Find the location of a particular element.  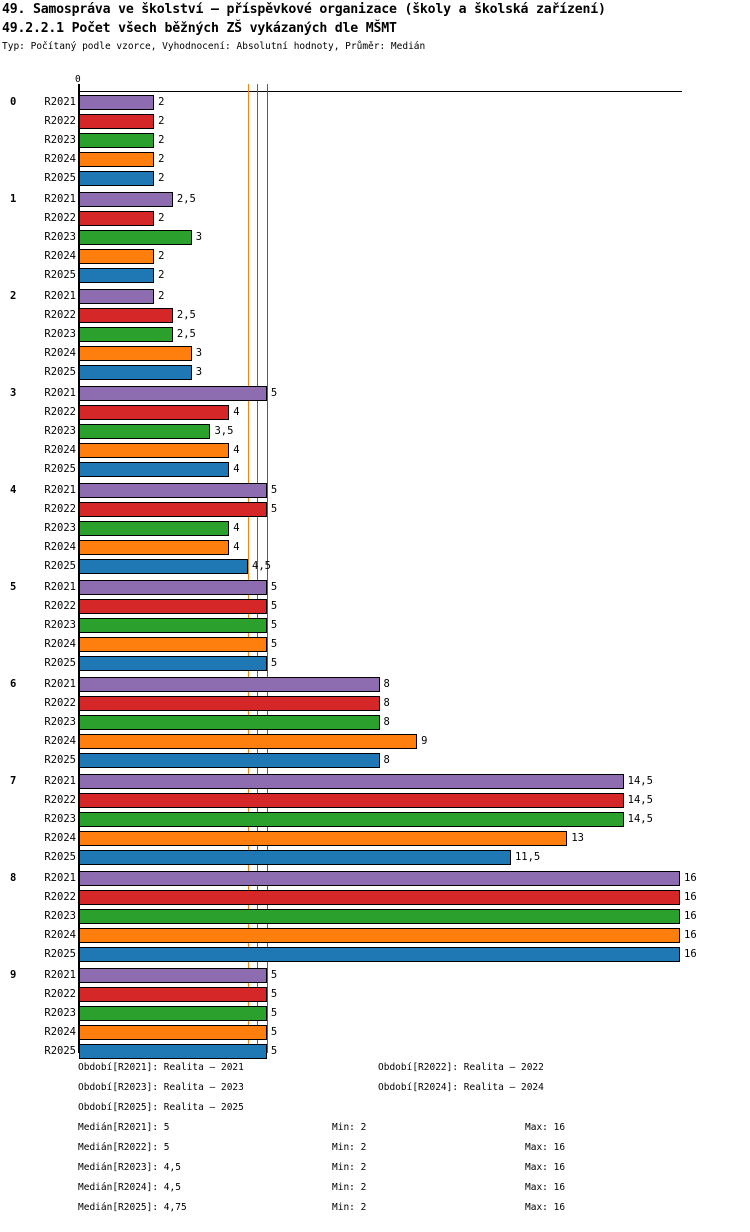

bar-row: R2021 2,5 is located at coordinates (375, 199).